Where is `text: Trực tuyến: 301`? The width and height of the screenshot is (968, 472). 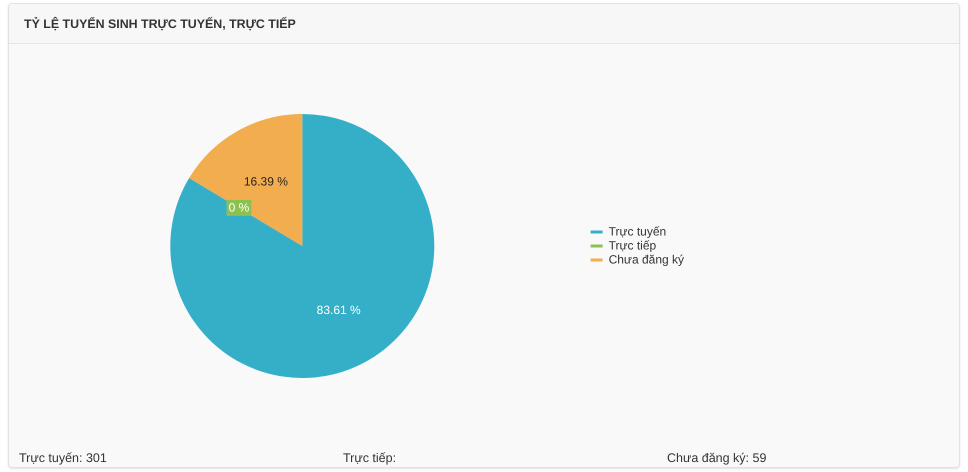 text: Trực tuyến: 301 is located at coordinates (63, 458).